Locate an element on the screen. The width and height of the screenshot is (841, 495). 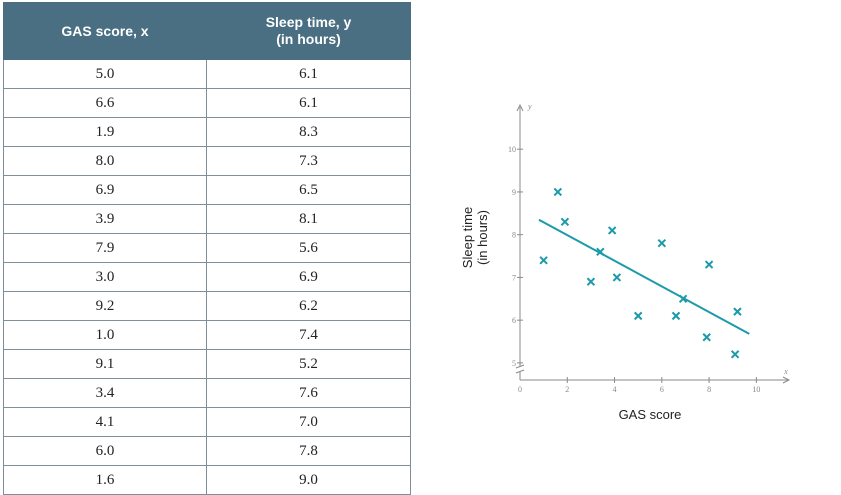
table-row: 6.9 6.5 is located at coordinates (207, 190).